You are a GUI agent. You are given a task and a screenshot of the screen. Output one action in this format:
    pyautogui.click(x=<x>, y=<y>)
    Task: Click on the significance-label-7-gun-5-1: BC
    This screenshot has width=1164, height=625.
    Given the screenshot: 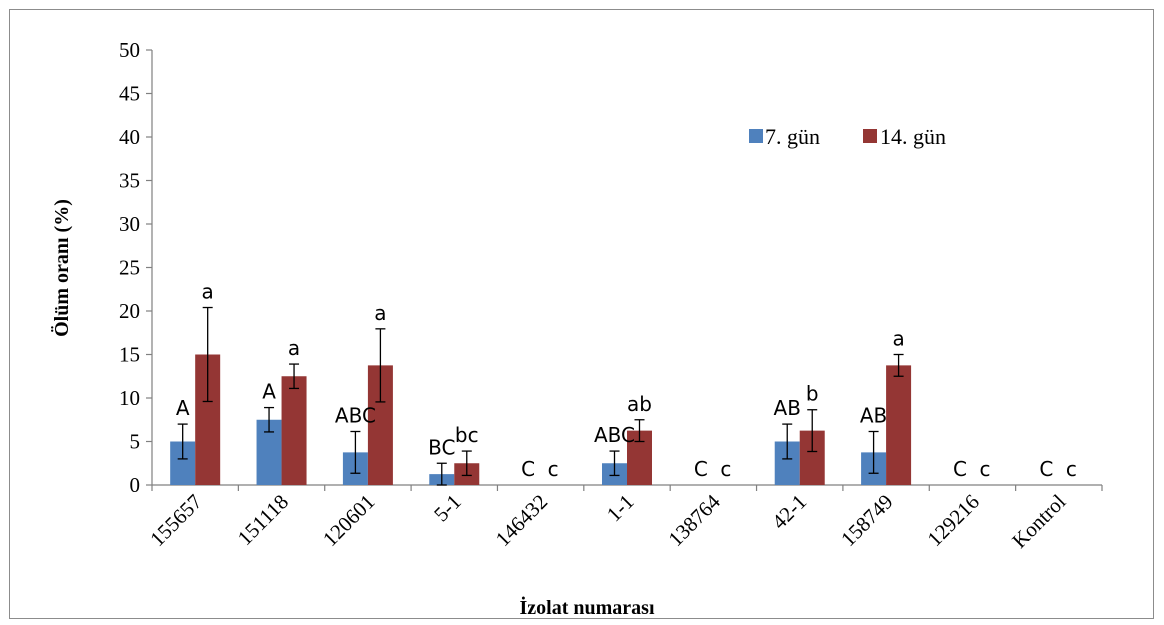 What is the action you would take?
    pyautogui.click(x=441, y=447)
    